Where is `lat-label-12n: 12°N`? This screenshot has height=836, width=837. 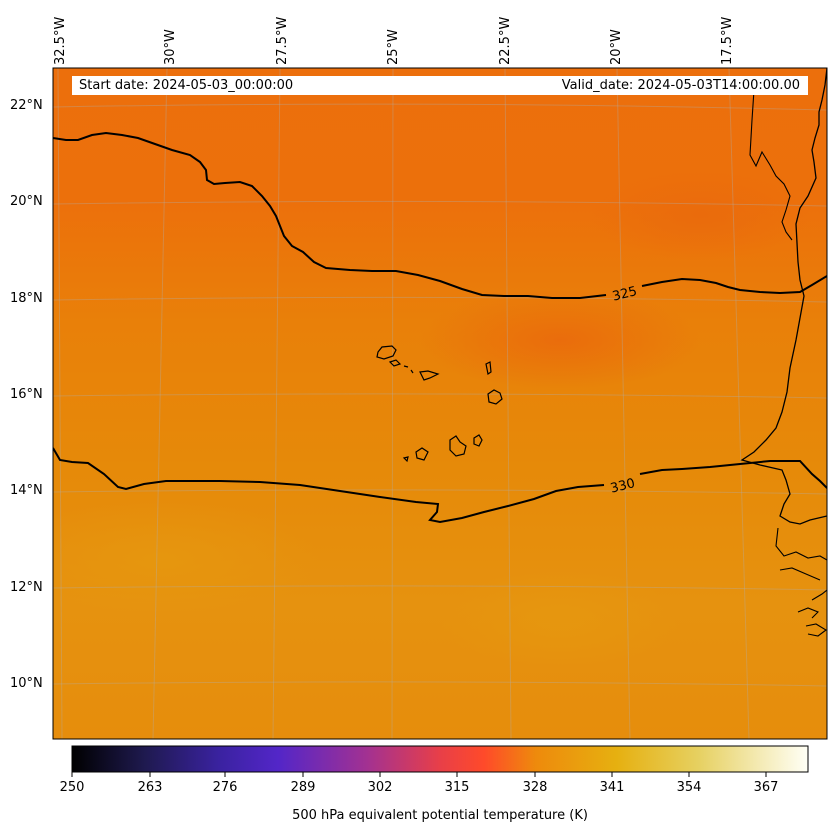
lat-label-12n: 12°N is located at coordinates (26, 587).